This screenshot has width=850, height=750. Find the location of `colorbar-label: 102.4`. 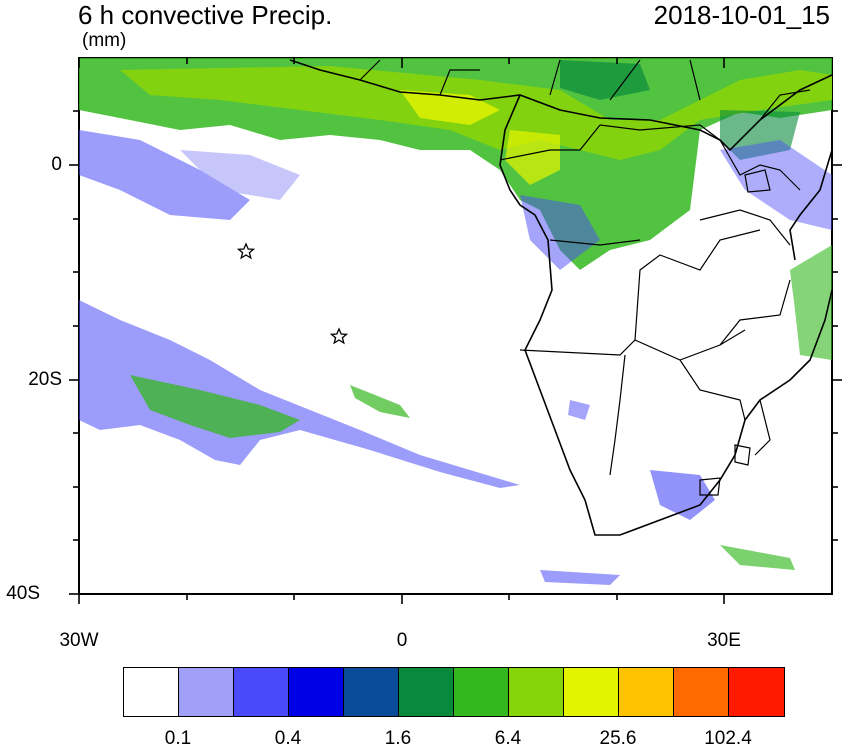

colorbar-label: 102.4 is located at coordinates (728, 738).